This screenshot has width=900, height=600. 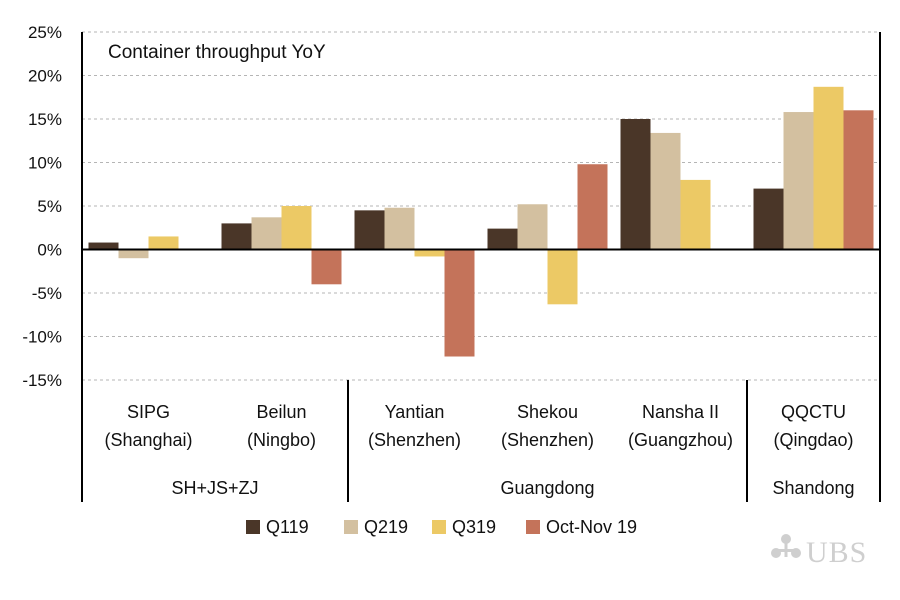 What do you see at coordinates (42, 380) in the screenshot?
I see `y-tick-label: -15%` at bounding box center [42, 380].